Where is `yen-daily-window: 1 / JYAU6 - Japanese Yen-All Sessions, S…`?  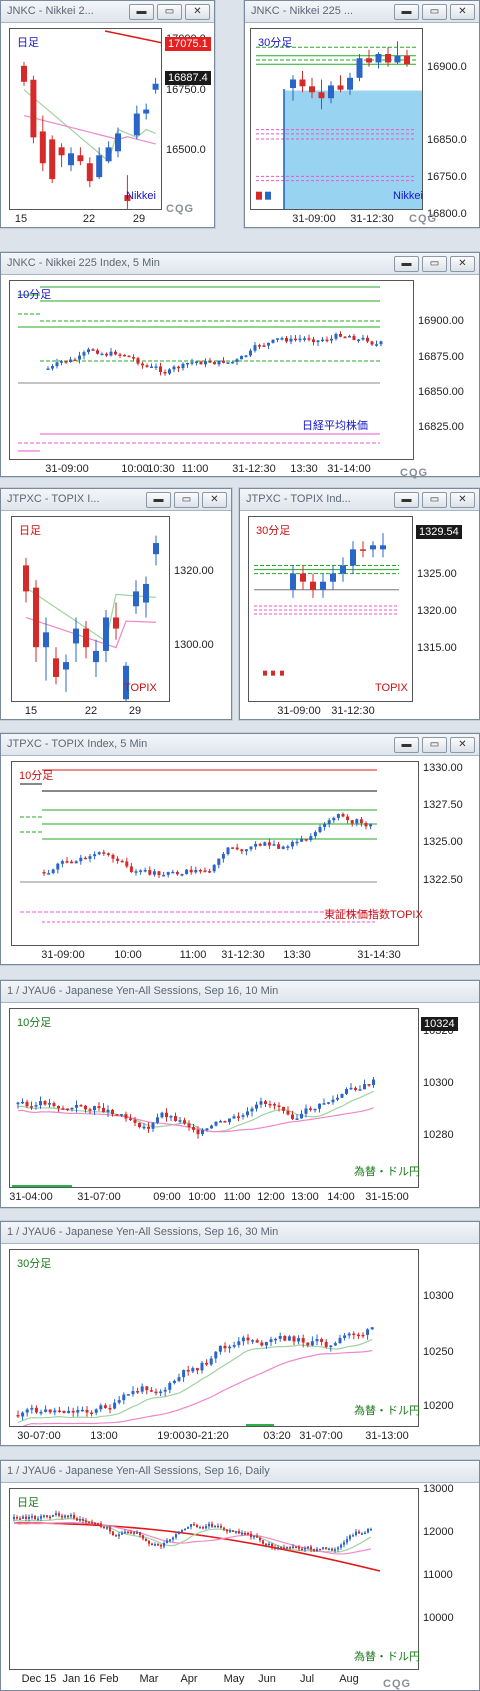 yen-daily-window: 1 / JYAU6 - Japanese Yen-All Sessions, S… is located at coordinates (240, 1575).